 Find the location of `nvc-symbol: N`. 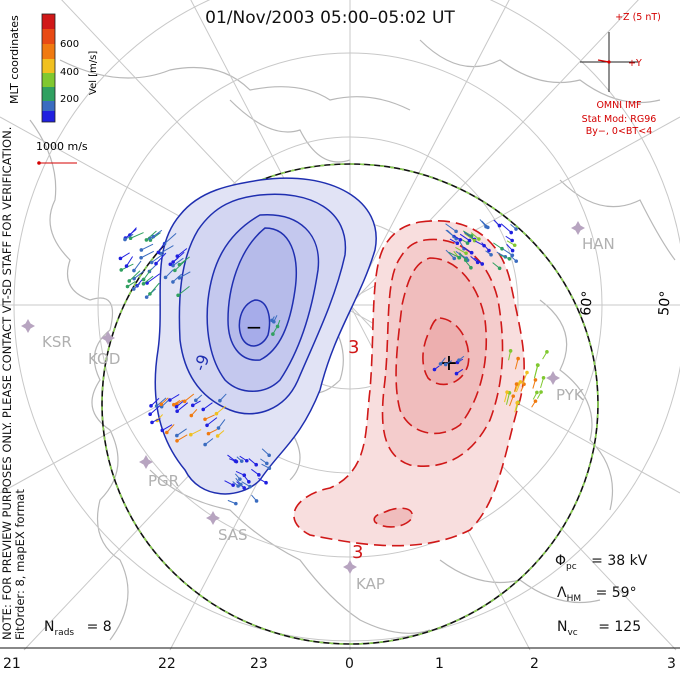

nvc-symbol: N is located at coordinates (562, 627).